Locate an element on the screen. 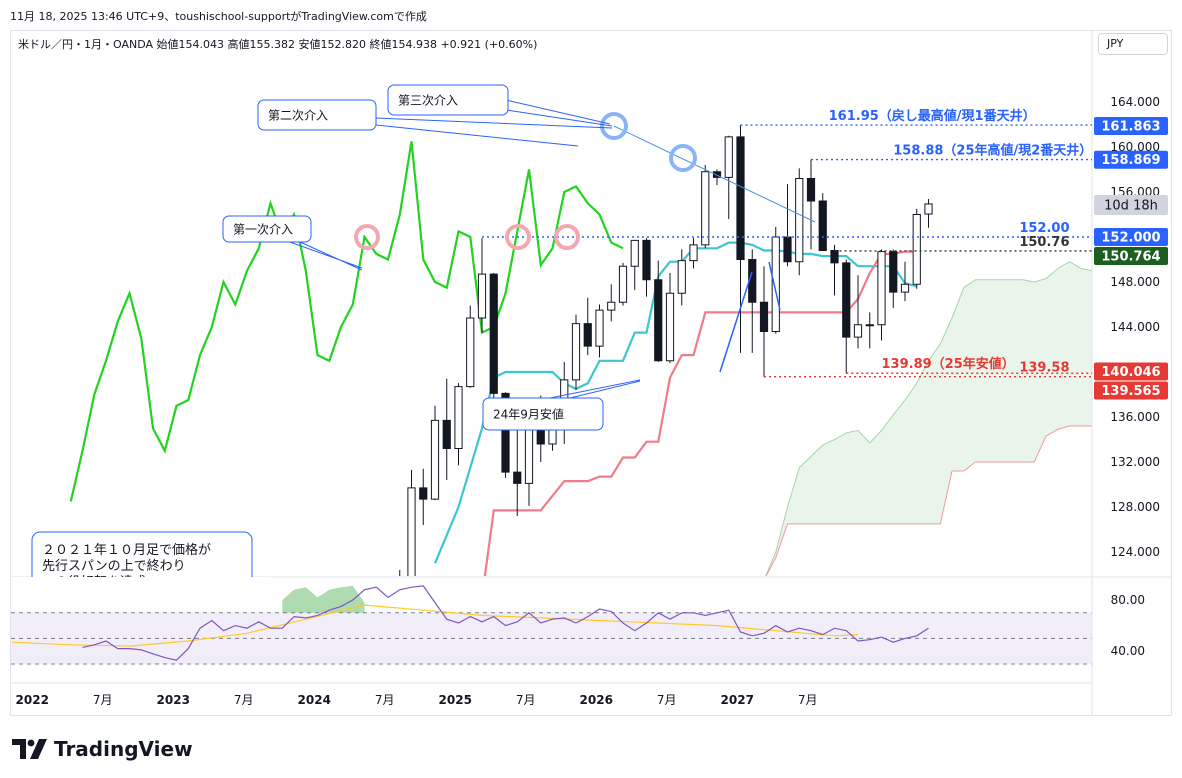 Image resolution: width=1182 pixels, height=778 pixels. price-badge-text: 152.000 is located at coordinates (1130, 238).